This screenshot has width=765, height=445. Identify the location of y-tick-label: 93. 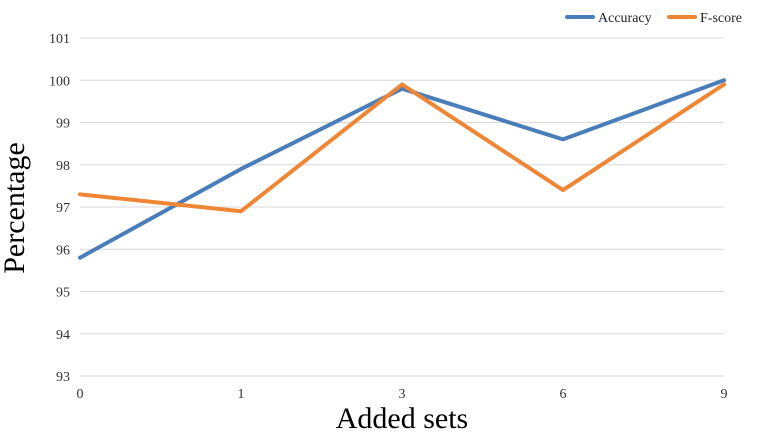
(63, 377).